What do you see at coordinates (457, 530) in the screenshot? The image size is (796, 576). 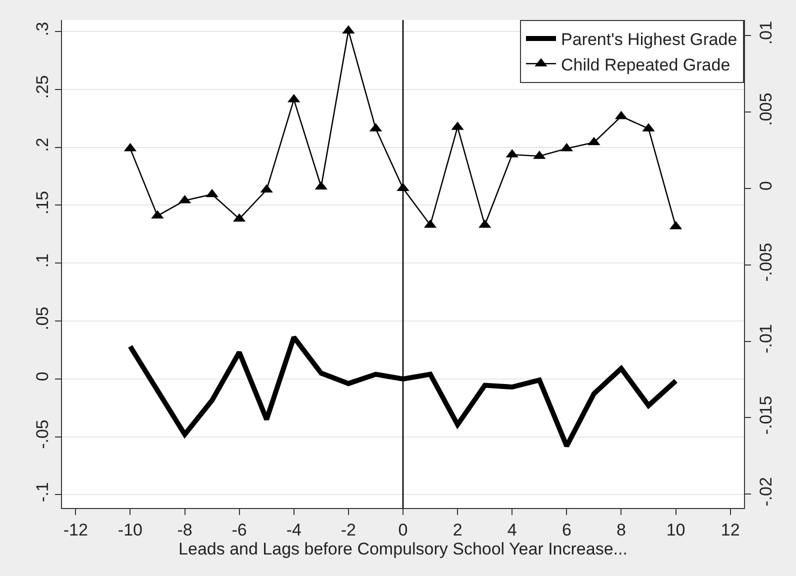 I see `x-tick-label: 2` at bounding box center [457, 530].